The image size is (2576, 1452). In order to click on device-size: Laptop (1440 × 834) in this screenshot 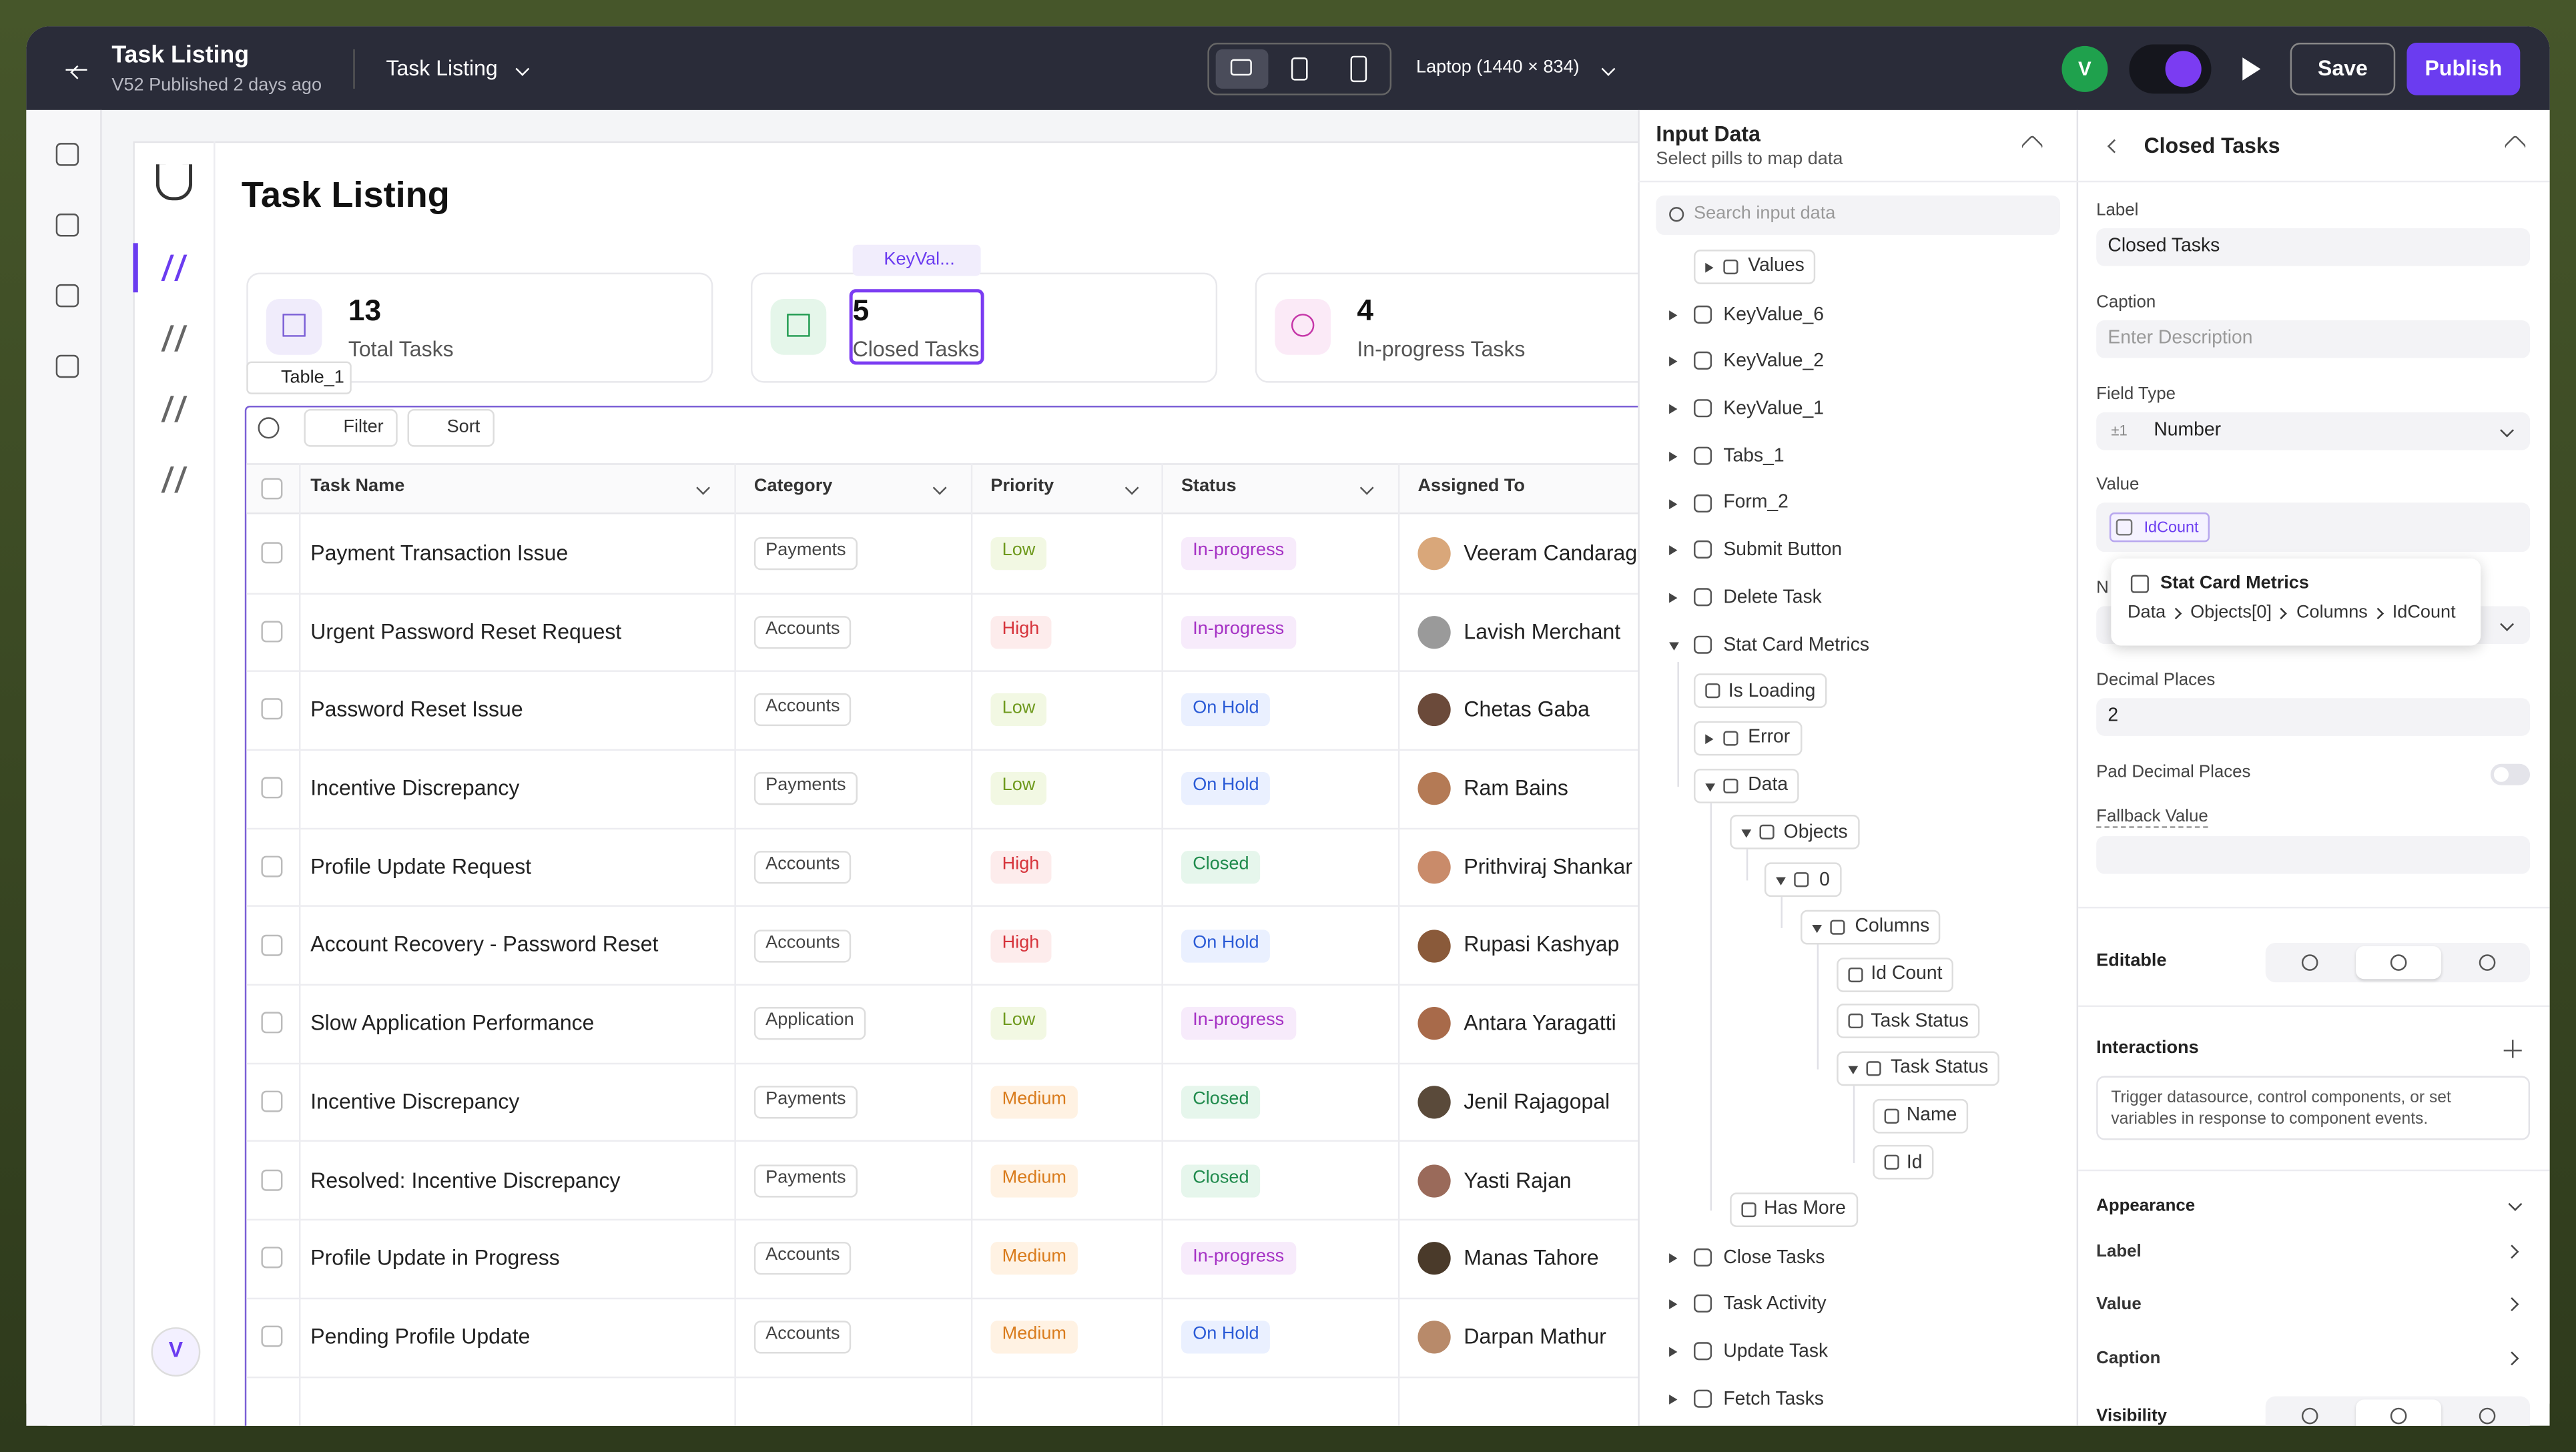, I will do `click(1498, 67)`.